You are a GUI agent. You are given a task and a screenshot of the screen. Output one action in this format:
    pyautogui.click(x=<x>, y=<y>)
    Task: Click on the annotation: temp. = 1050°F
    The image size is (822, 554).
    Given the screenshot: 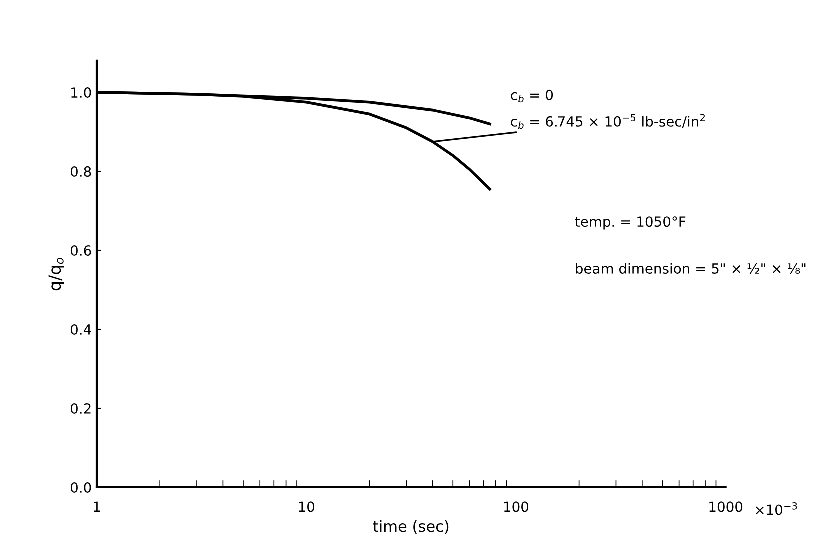 What is the action you would take?
    pyautogui.click(x=630, y=223)
    